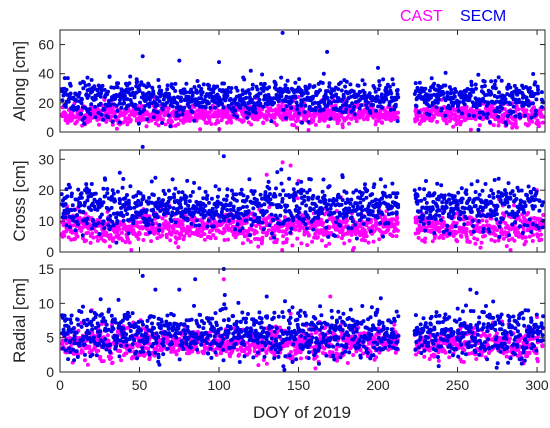 This screenshot has width=550, height=428. What do you see at coordinates (50, 252) in the screenshot?
I see `y-tick-label: 0` at bounding box center [50, 252].